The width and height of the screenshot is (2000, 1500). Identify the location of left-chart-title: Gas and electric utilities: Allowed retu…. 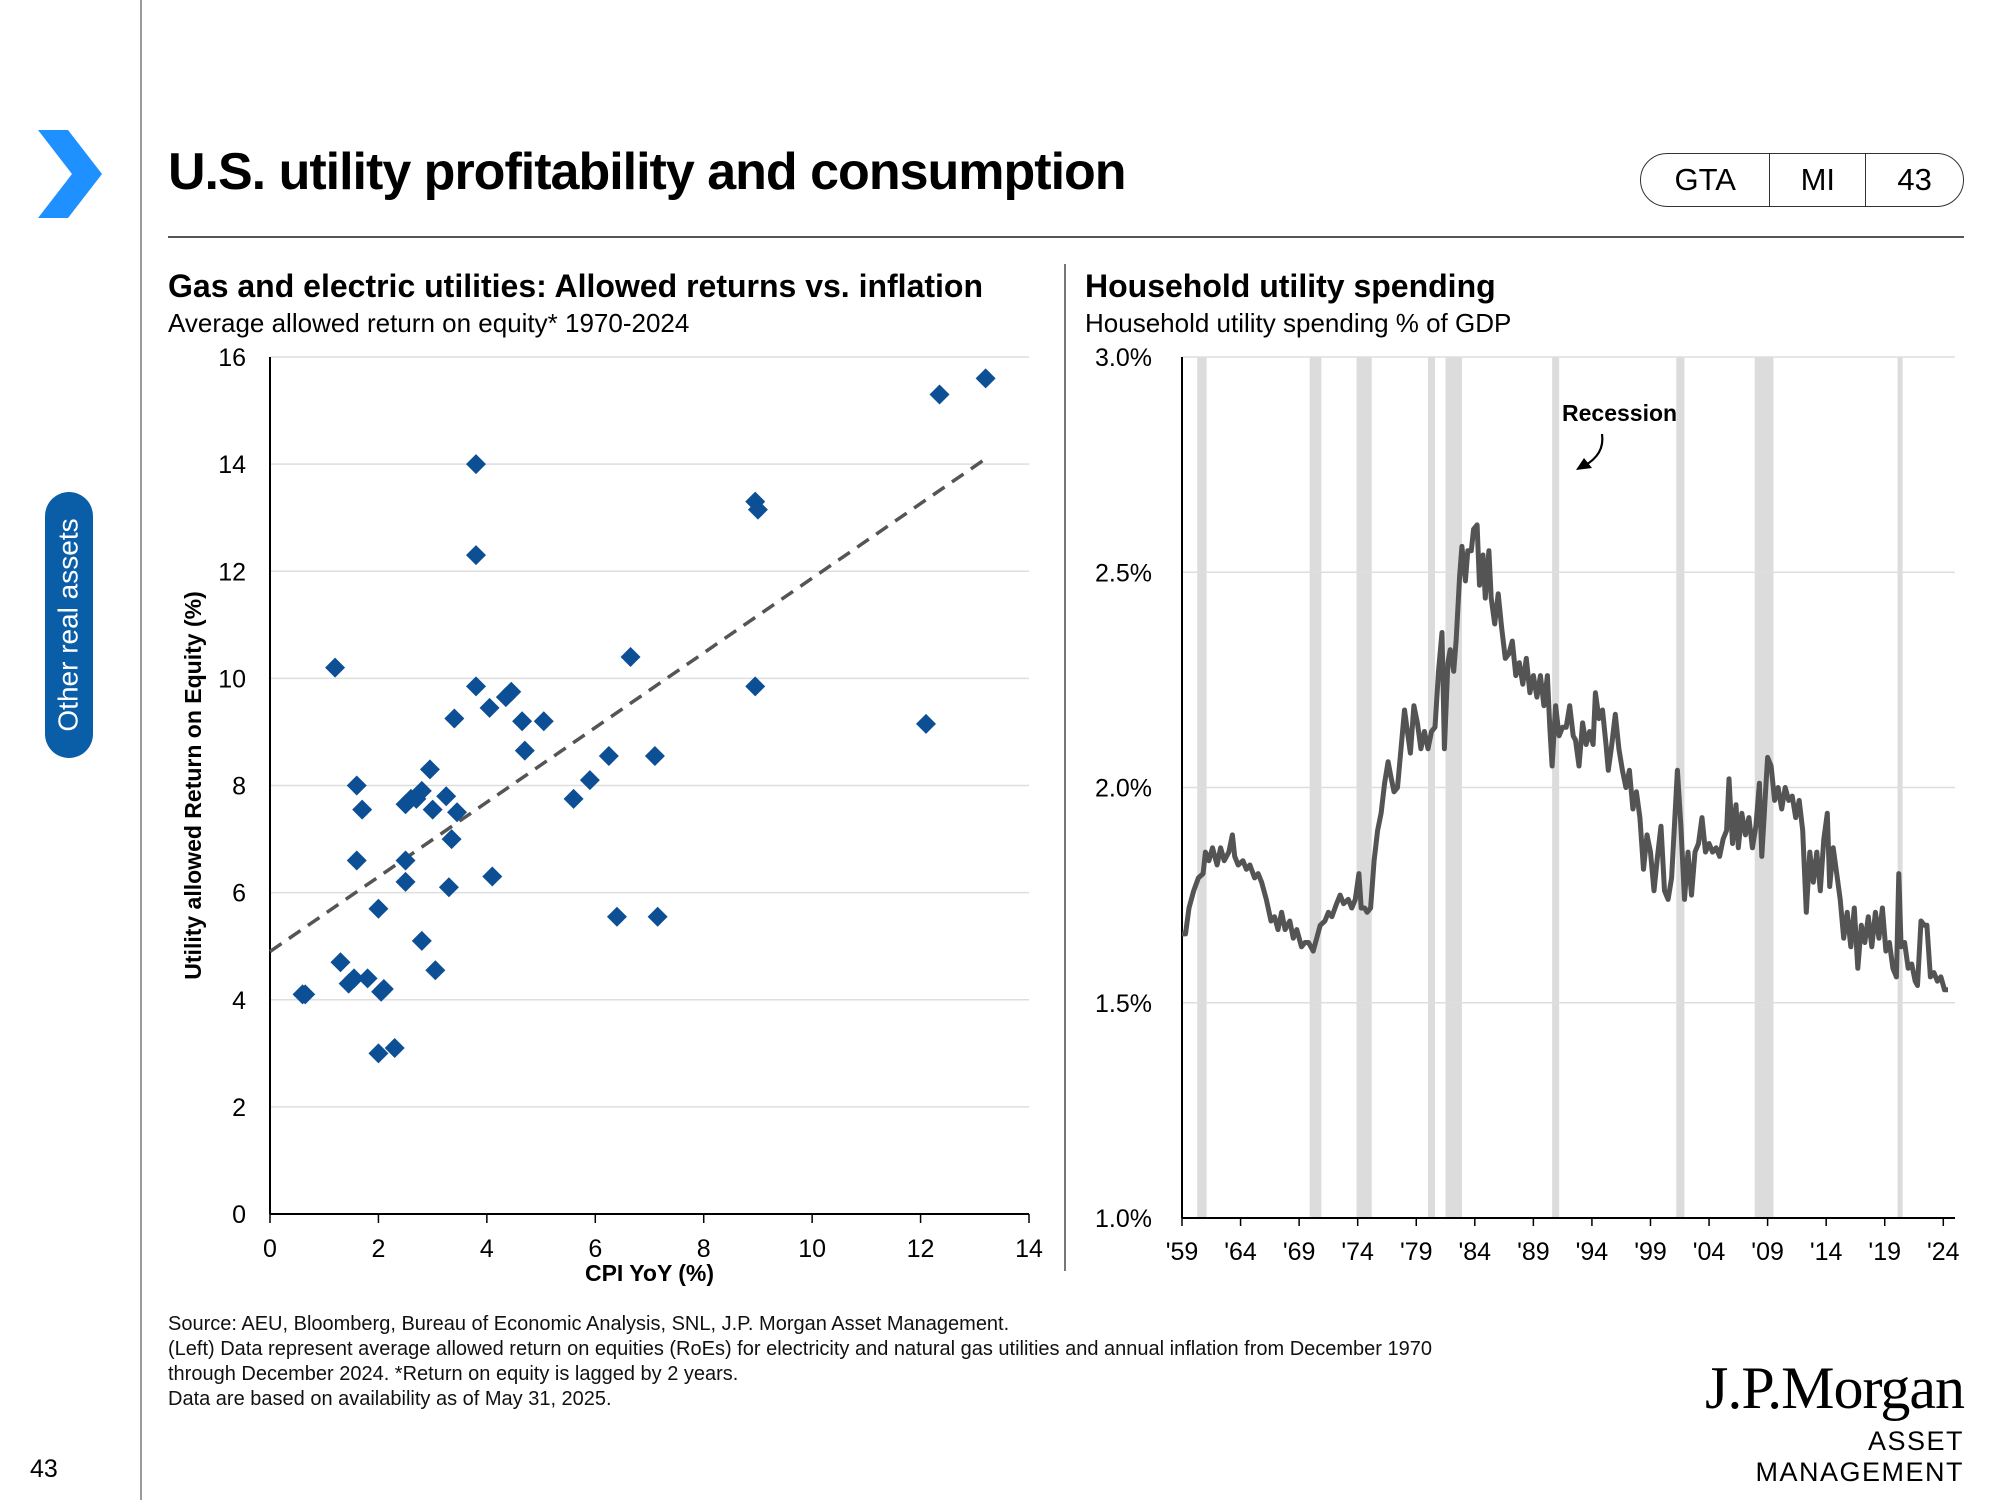
(575, 286).